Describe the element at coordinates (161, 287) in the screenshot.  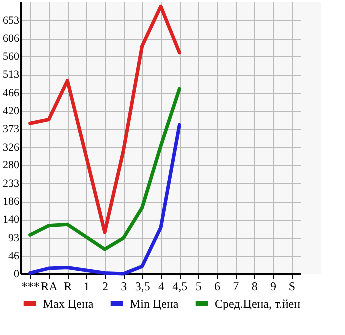
I see `x-tick-label: 4` at that location.